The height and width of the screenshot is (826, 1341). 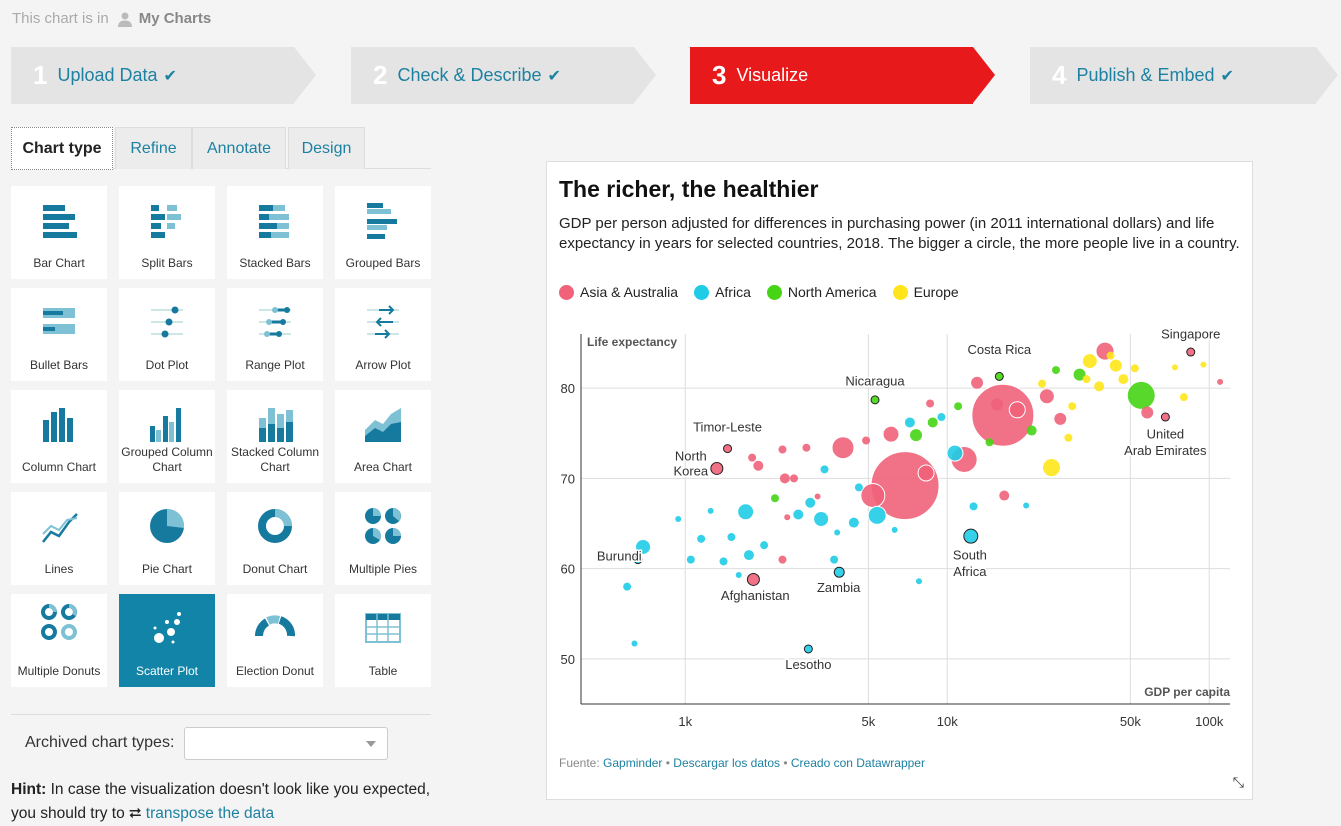 I want to click on chart-type-stacked-column-chart: Stacked Column Chart, so click(x=275, y=436).